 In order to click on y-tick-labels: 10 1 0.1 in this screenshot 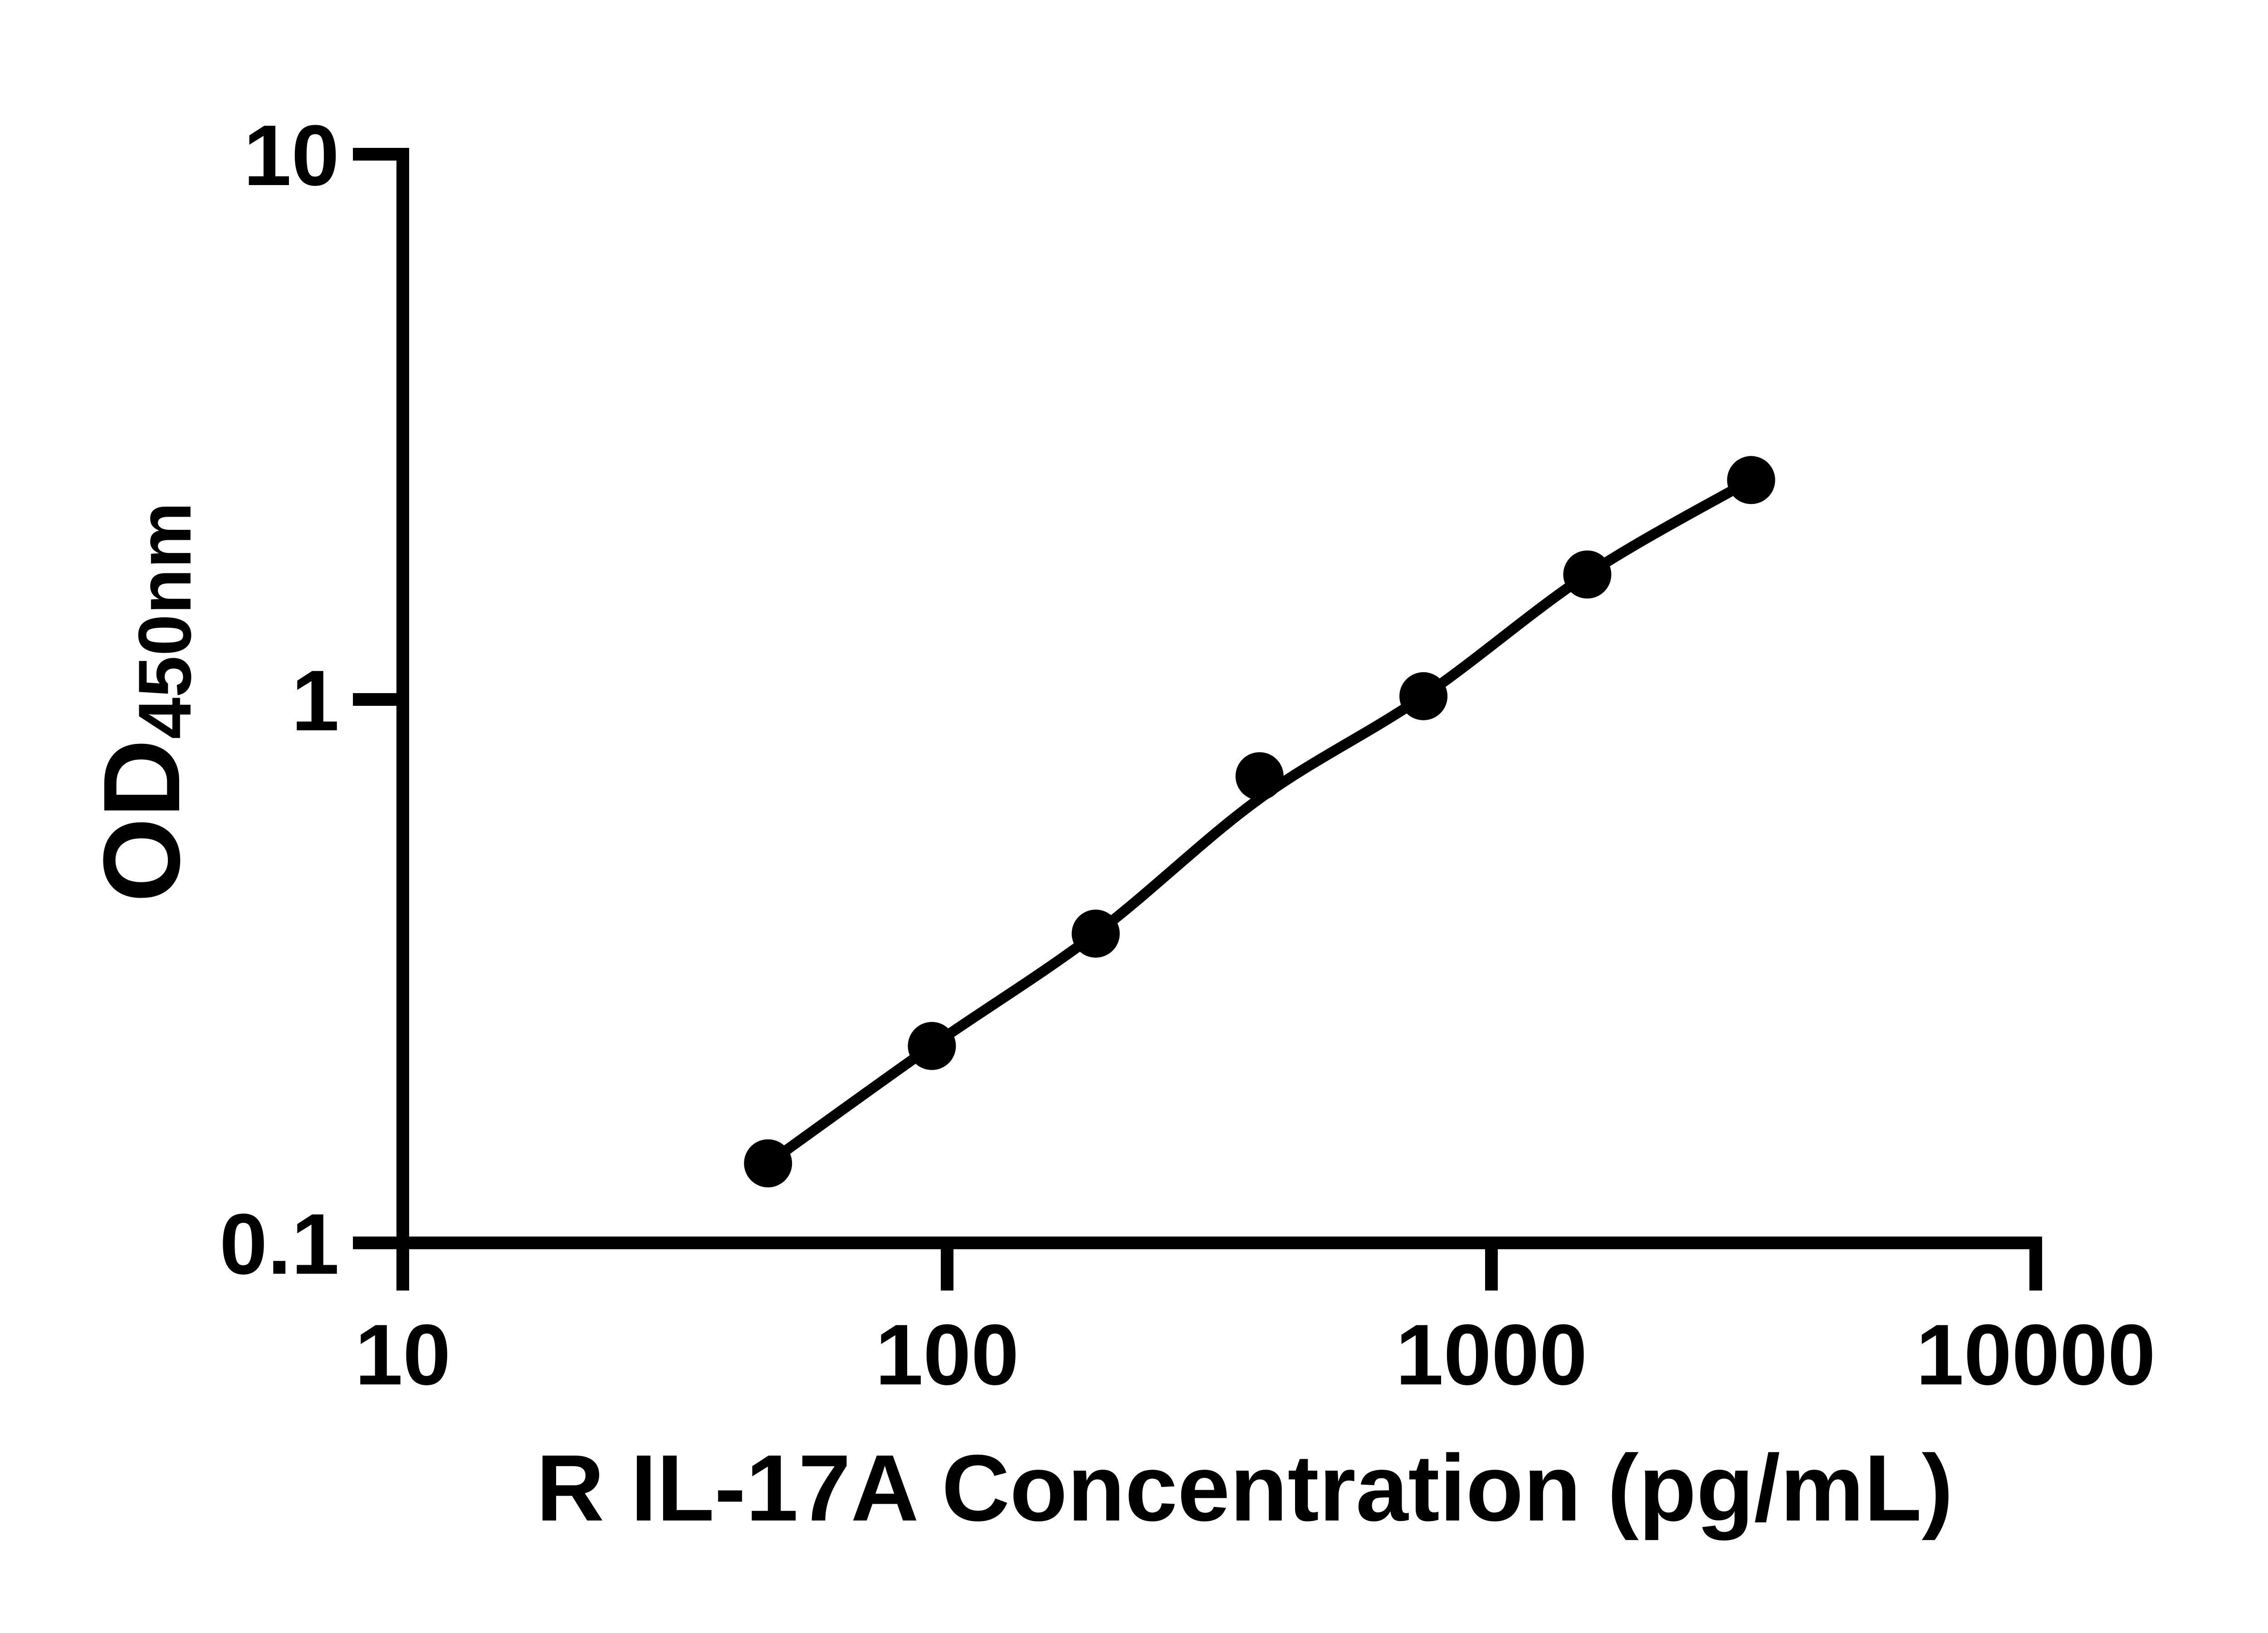, I will do `click(279, 700)`.